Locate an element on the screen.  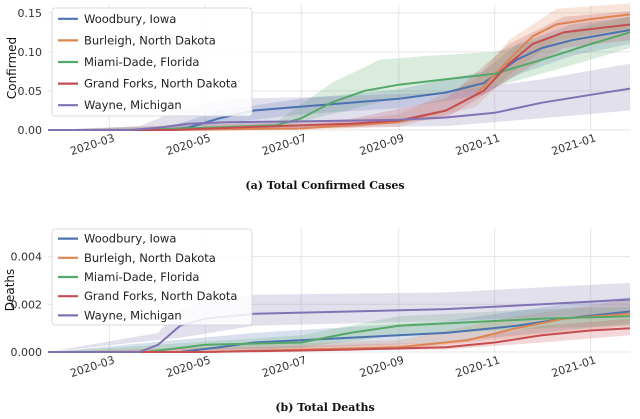
caption: (a) Total Confirmed Cases is located at coordinates (324, 185).